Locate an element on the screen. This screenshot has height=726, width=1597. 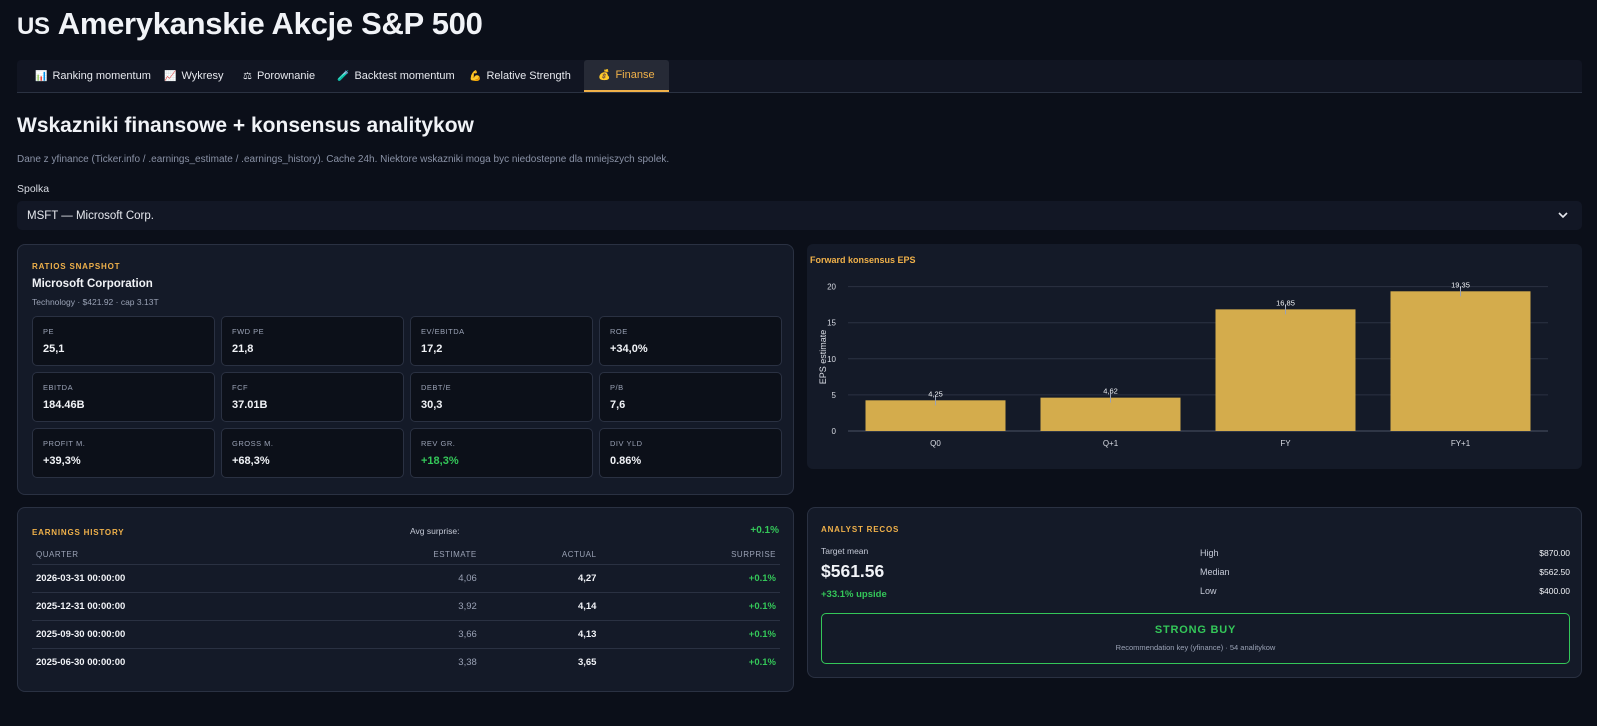
metric-gross-margin: GROSS M. +68,3% is located at coordinates (312, 453).